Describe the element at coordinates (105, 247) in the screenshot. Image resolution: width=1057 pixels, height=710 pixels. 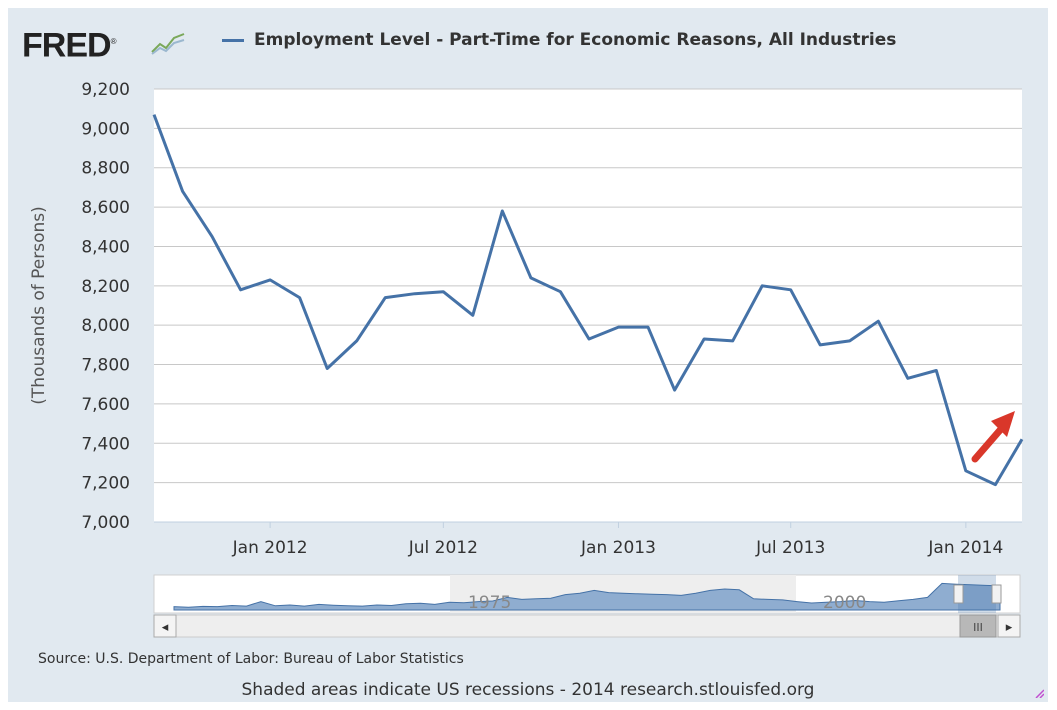
I see `y-tick-label: 8,400` at that location.